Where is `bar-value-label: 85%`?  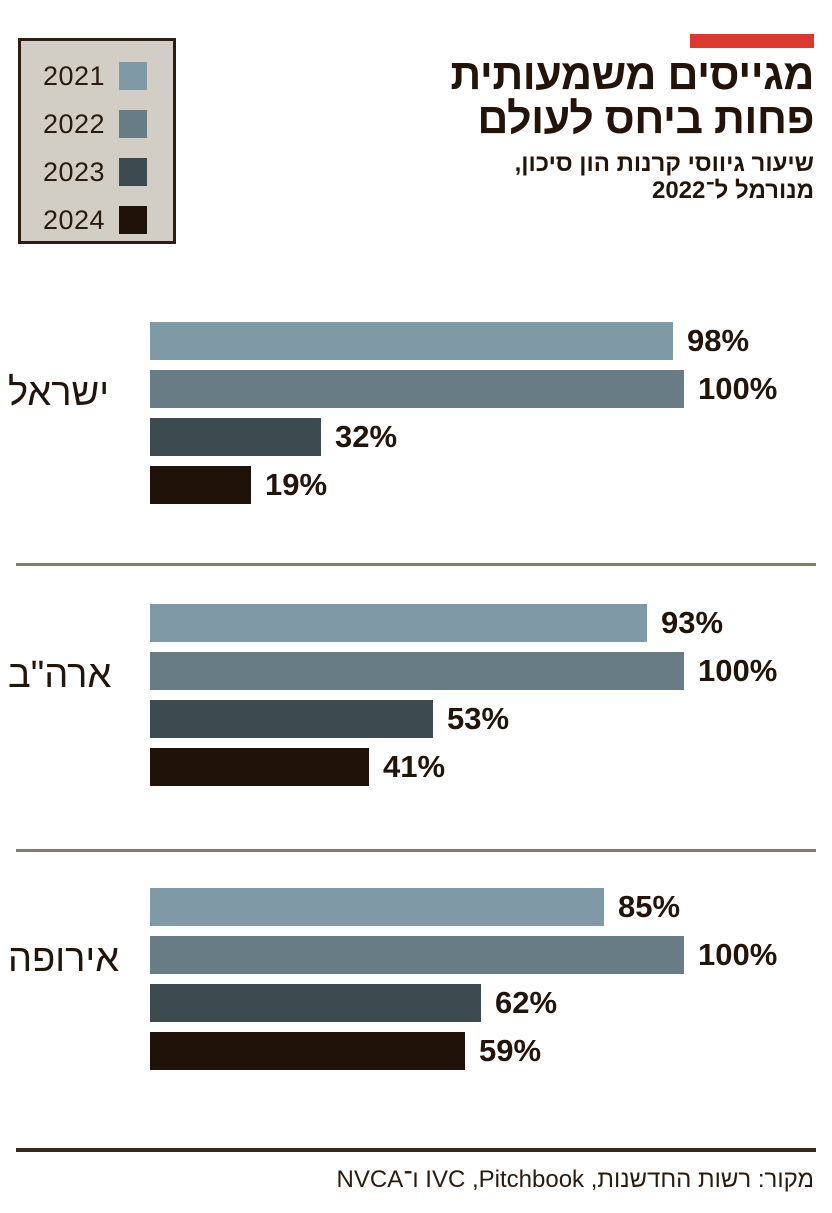 bar-value-label: 85% is located at coordinates (649, 906).